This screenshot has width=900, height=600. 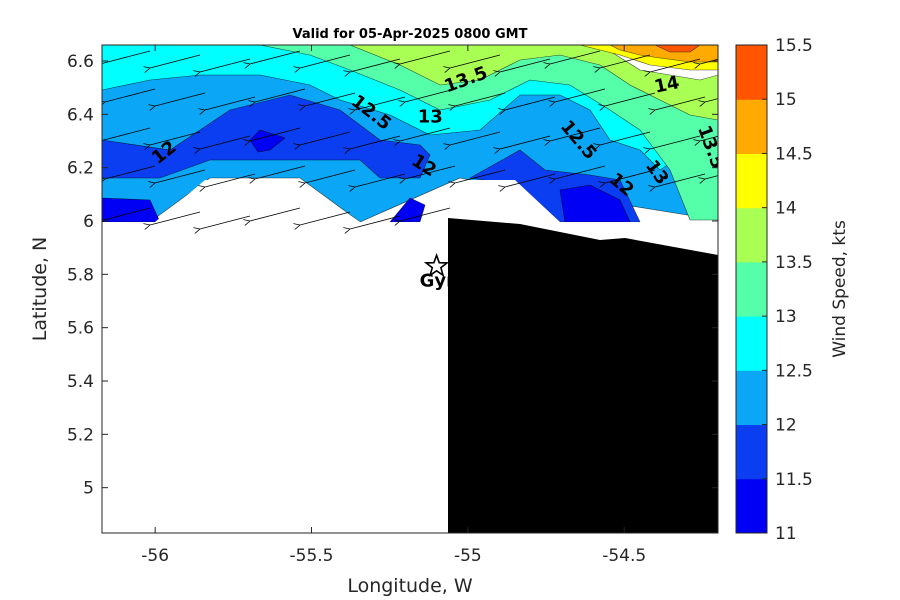 What do you see at coordinates (437, 271) in the screenshot?
I see `city-marker: Gyr` at bounding box center [437, 271].